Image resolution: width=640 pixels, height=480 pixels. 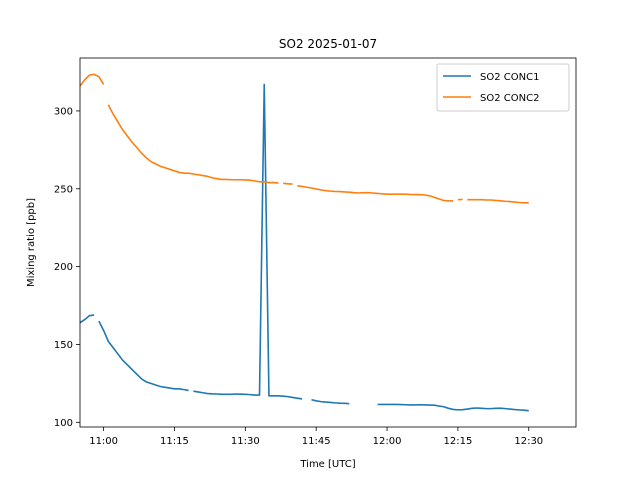 I want to click on x-tick-label: 11:00, so click(x=103, y=441).